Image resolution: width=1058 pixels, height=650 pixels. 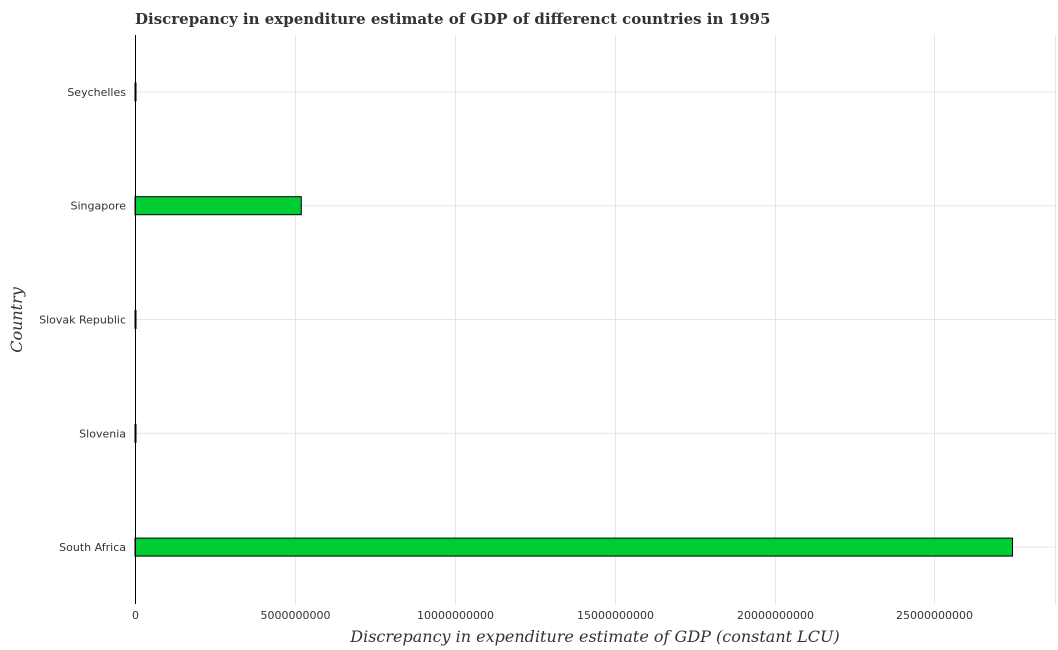 What do you see at coordinates (775, 615) in the screenshot?
I see `x-tick-label: 20000000000` at bounding box center [775, 615].